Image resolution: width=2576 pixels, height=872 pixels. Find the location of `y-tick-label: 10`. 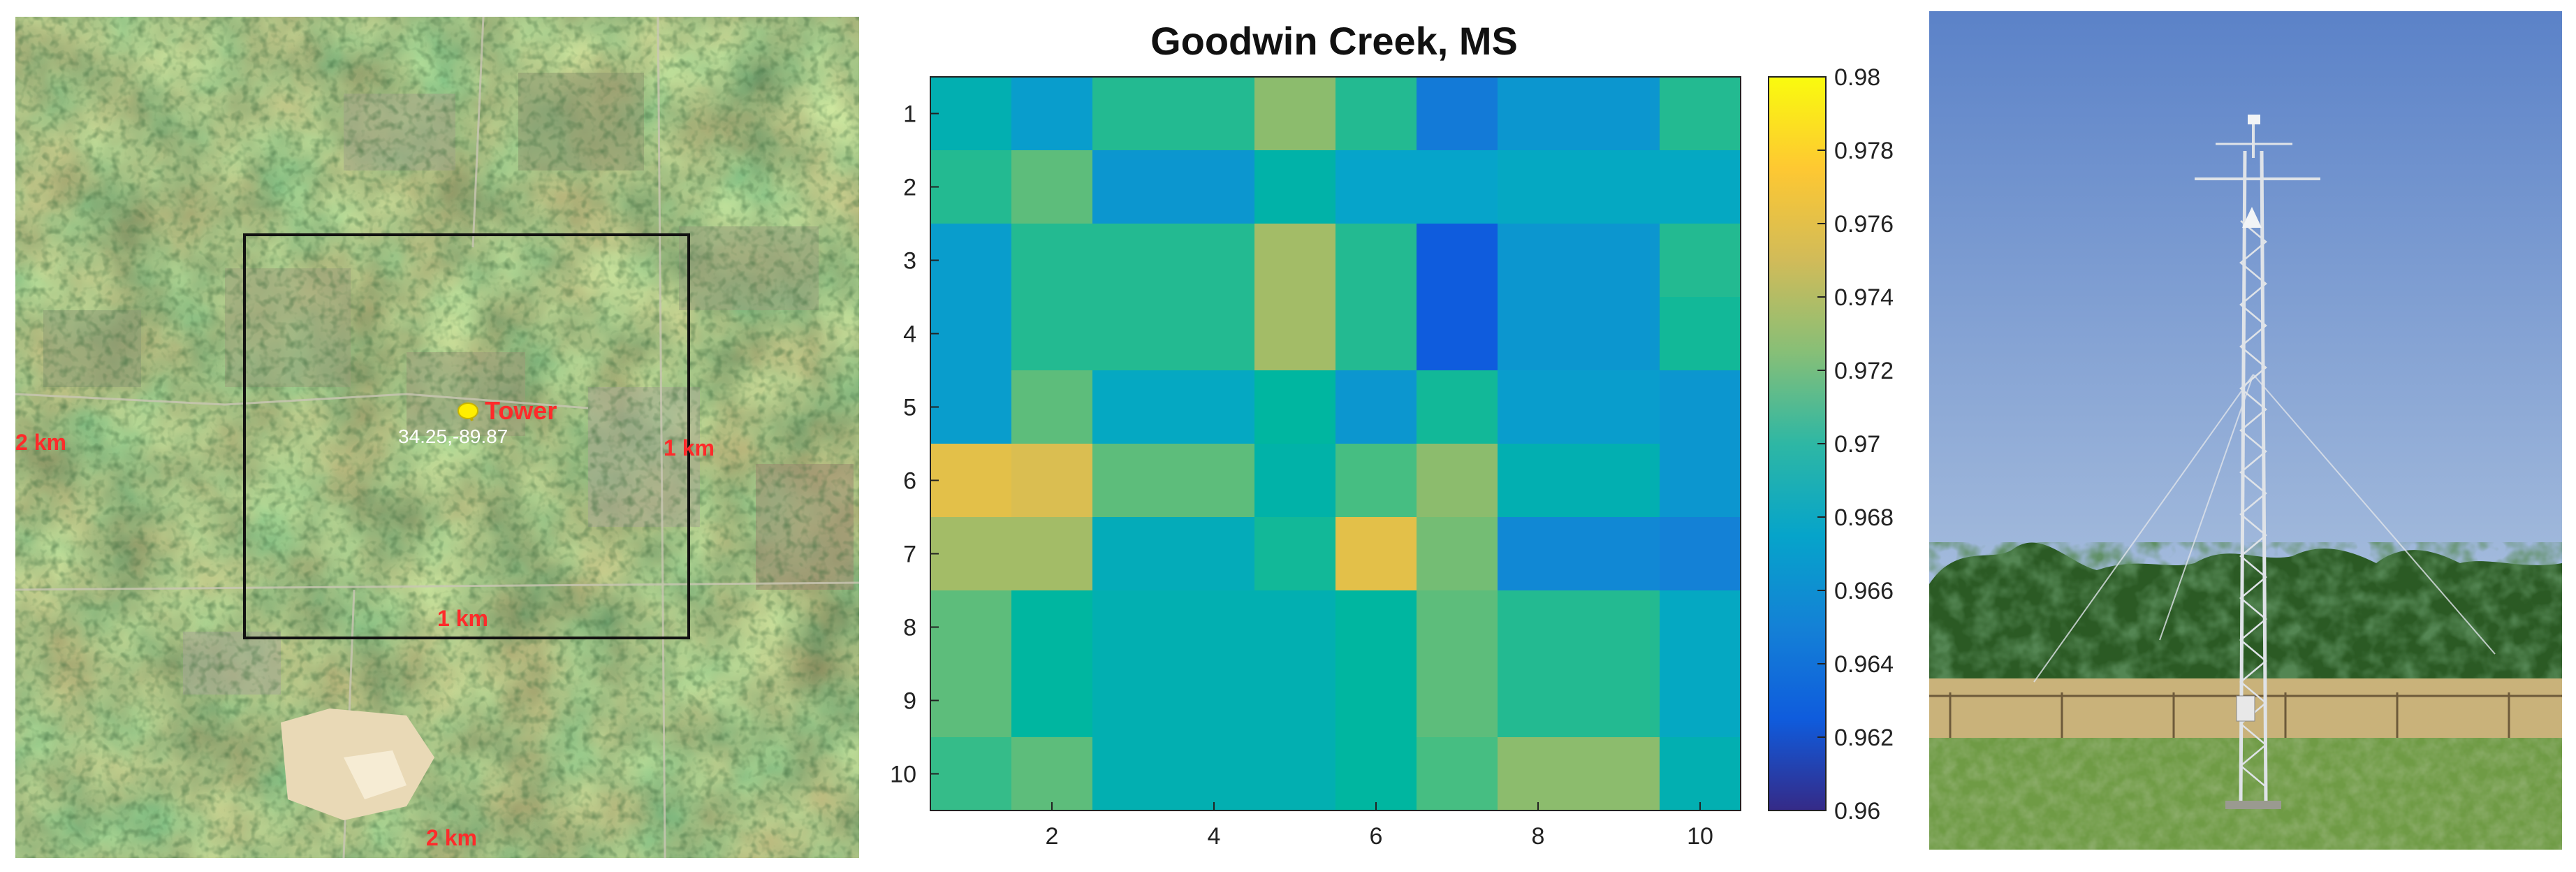

y-tick-label: 10 is located at coordinates (903, 775).